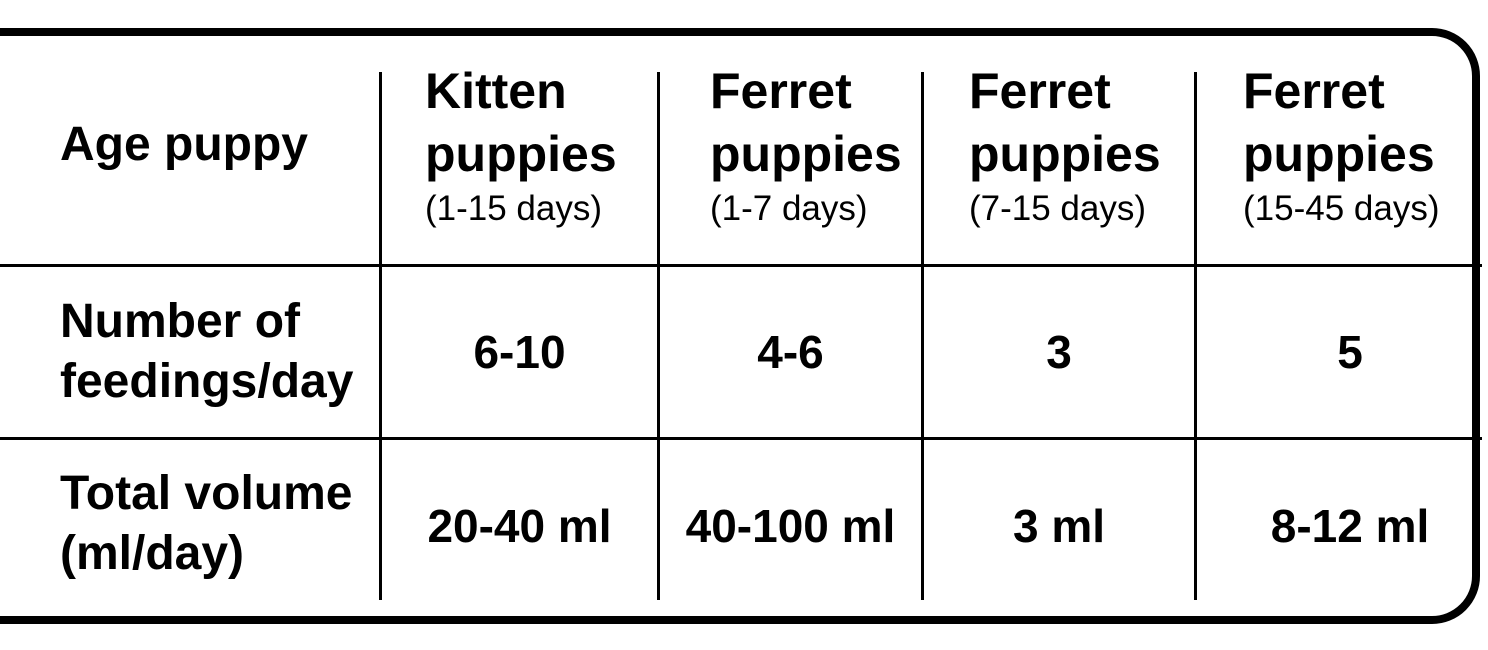 The height and width of the screenshot is (650, 1488). I want to click on column-header: Ferret puppies (7-15 days), so click(1065, 146).